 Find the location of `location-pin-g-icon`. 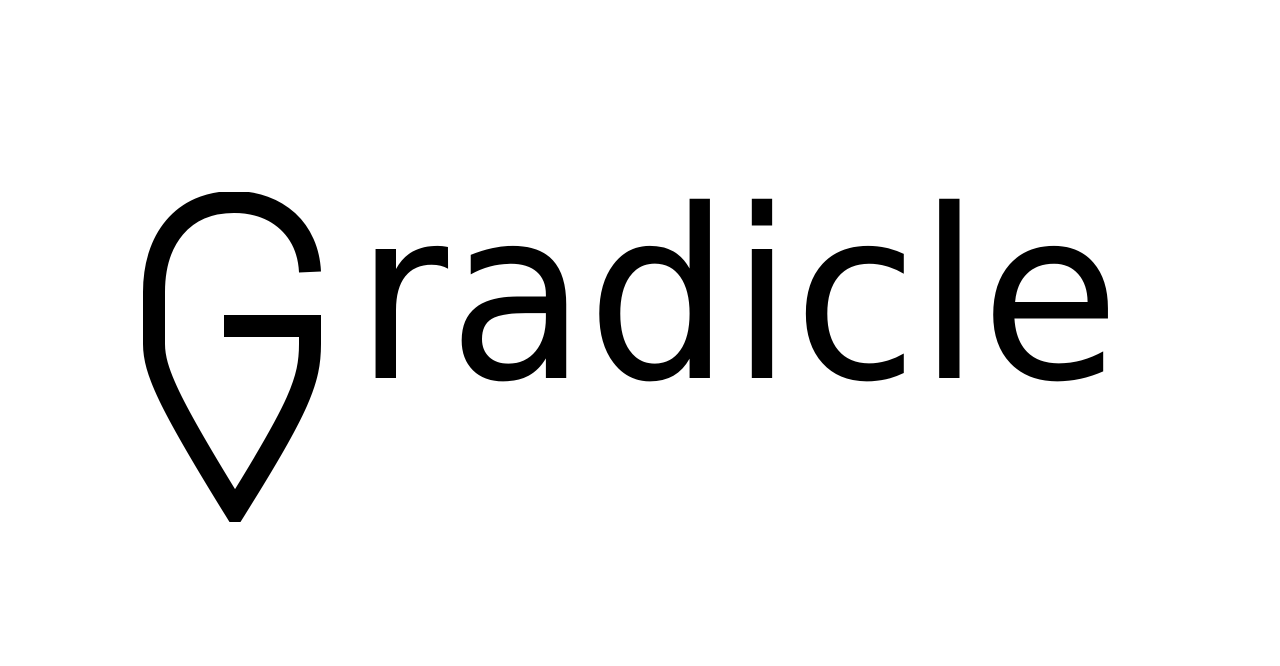

location-pin-g-icon is located at coordinates (232, 357).